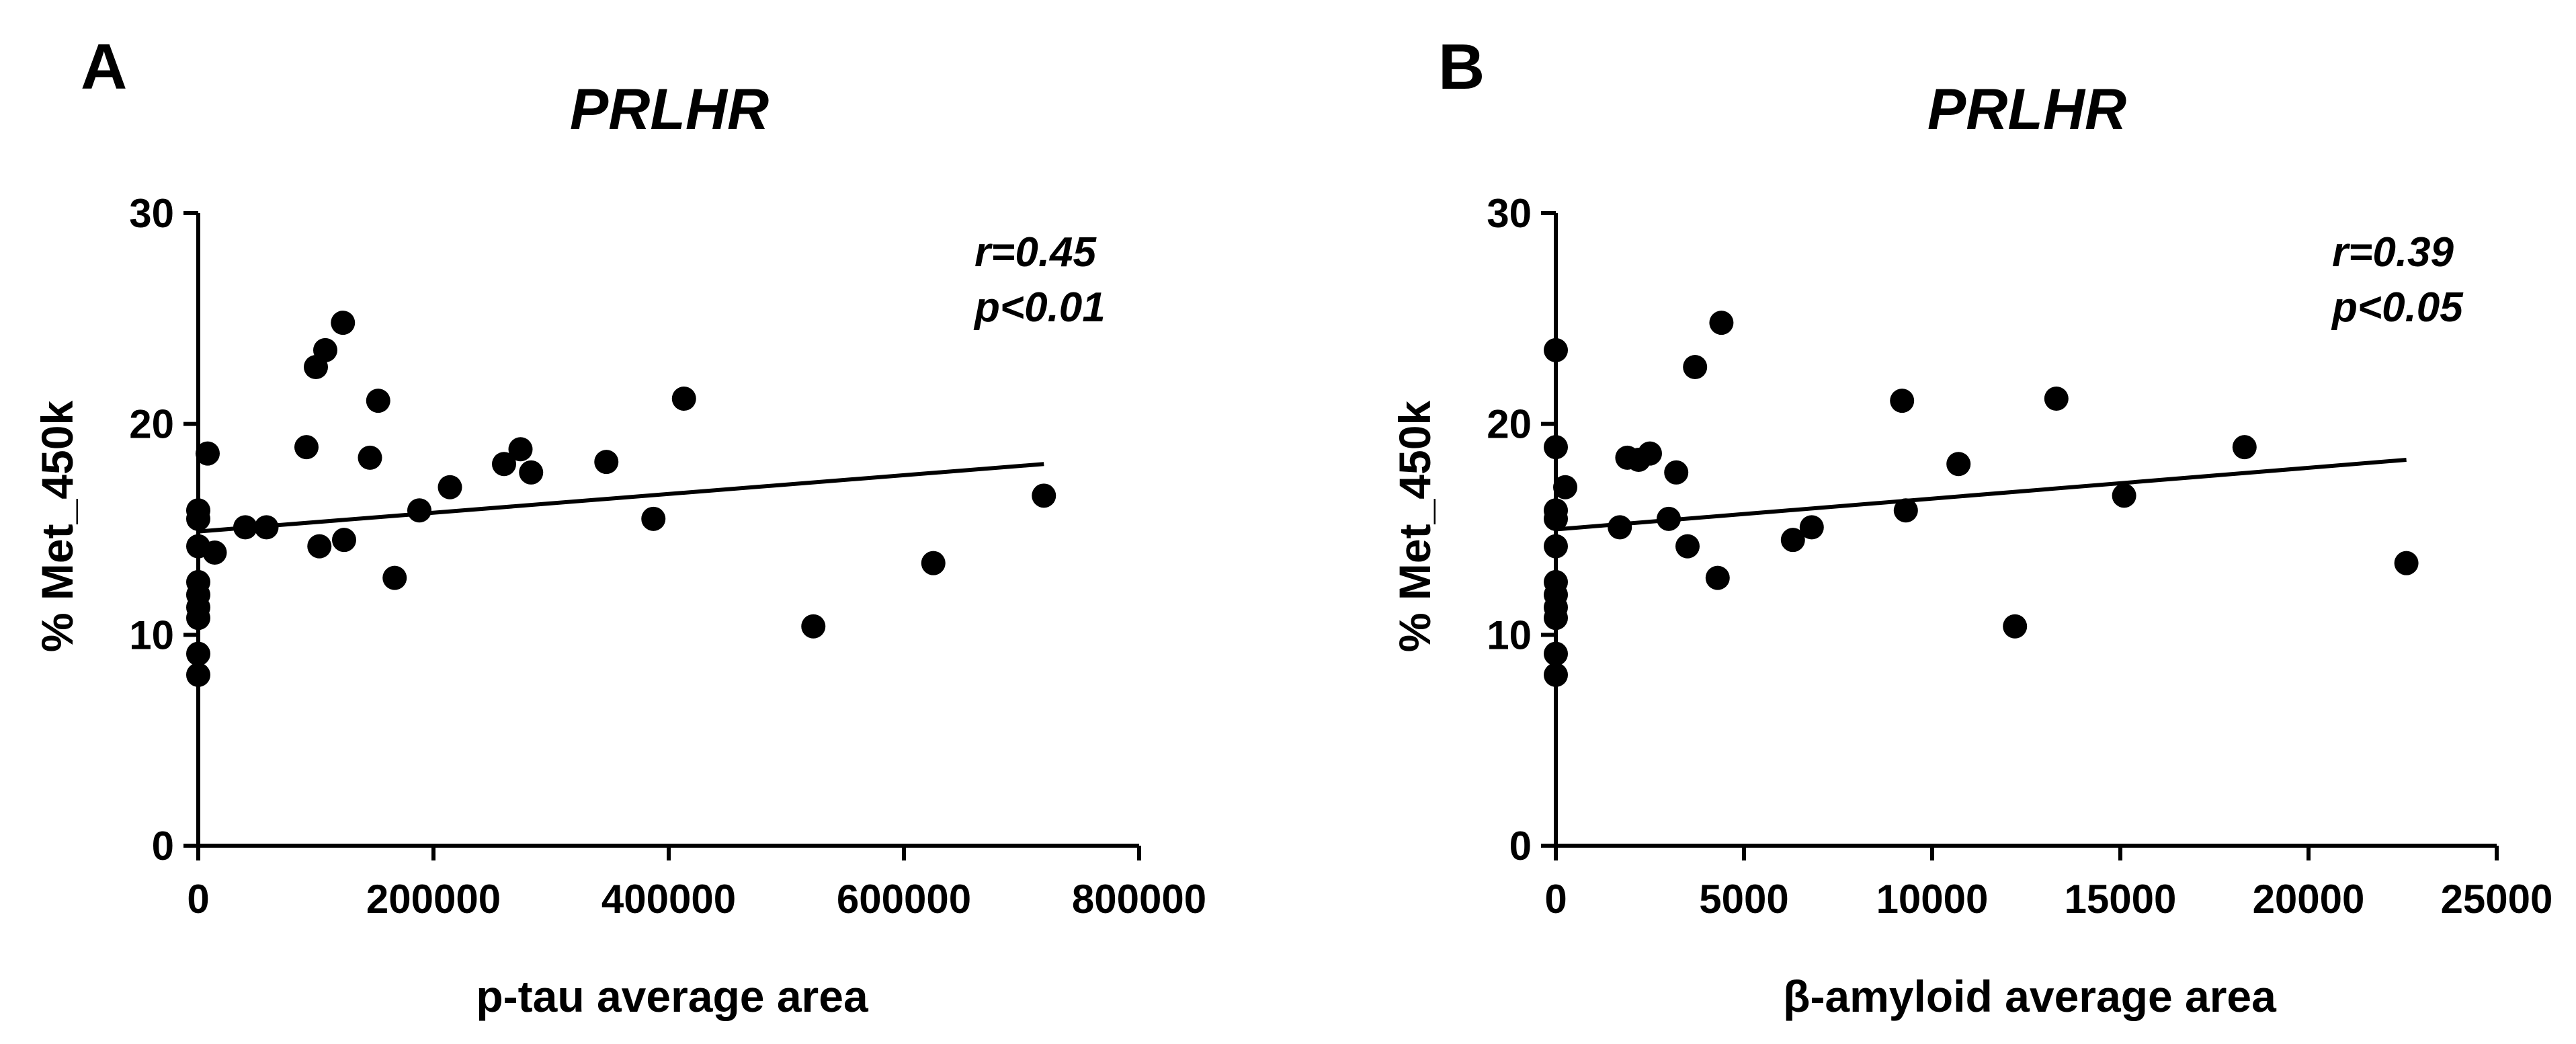 The width and height of the screenshot is (2576, 1044). I want to click on panel-b-x-tick-label: 5000, so click(1743, 899).